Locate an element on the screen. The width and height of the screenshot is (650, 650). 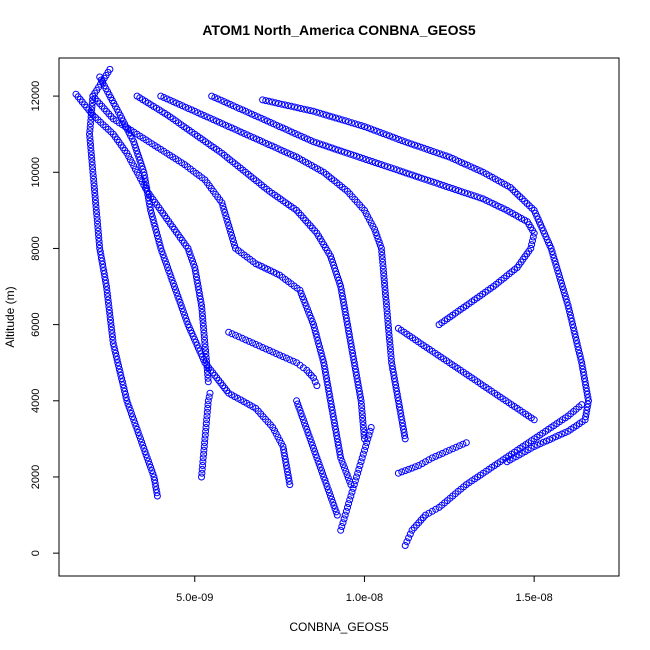
y-tick-label: 6000 is located at coordinates (36, 324).